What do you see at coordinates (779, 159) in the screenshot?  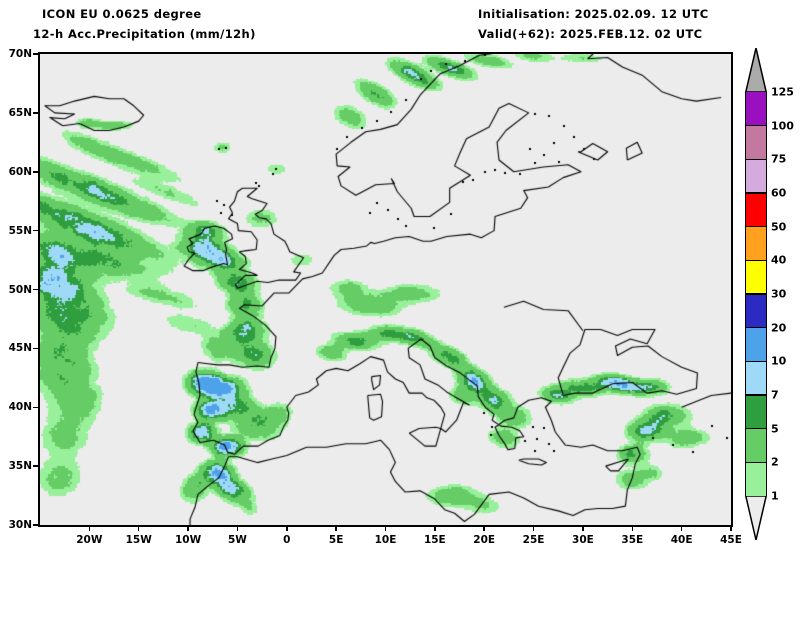 I see `colorbar-tick-label: 75` at bounding box center [779, 159].